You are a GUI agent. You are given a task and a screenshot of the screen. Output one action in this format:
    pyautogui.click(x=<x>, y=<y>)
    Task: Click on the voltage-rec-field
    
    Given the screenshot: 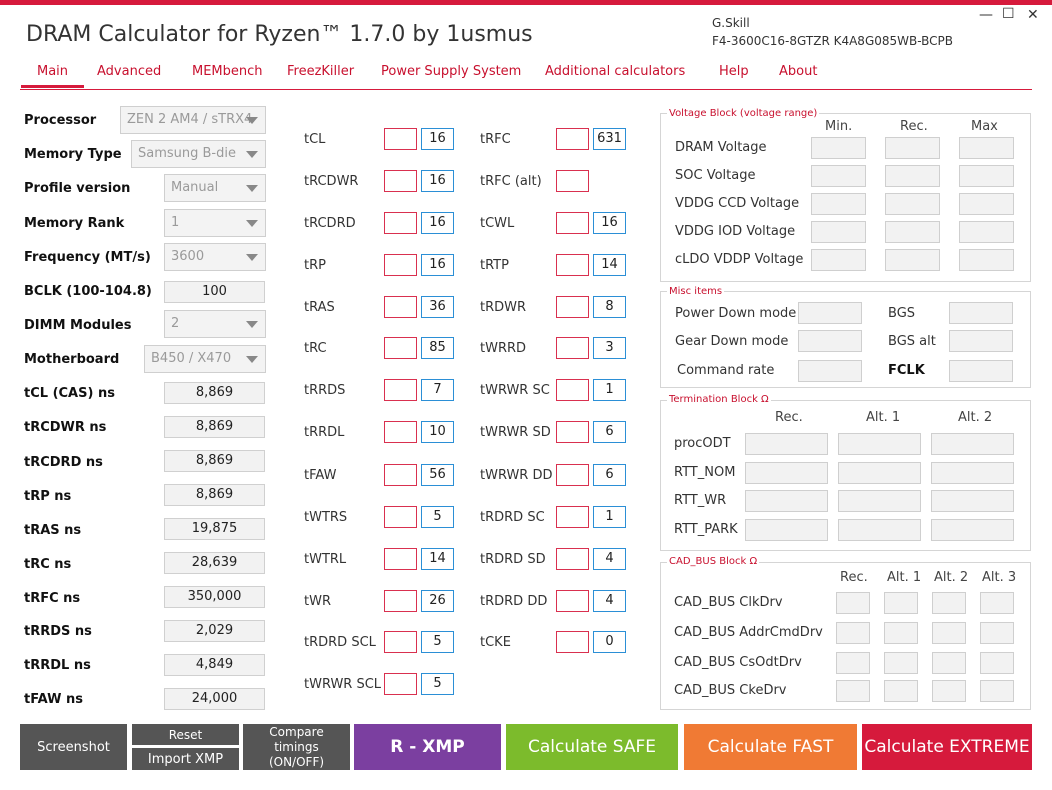 What is the action you would take?
    pyautogui.click(x=912, y=176)
    